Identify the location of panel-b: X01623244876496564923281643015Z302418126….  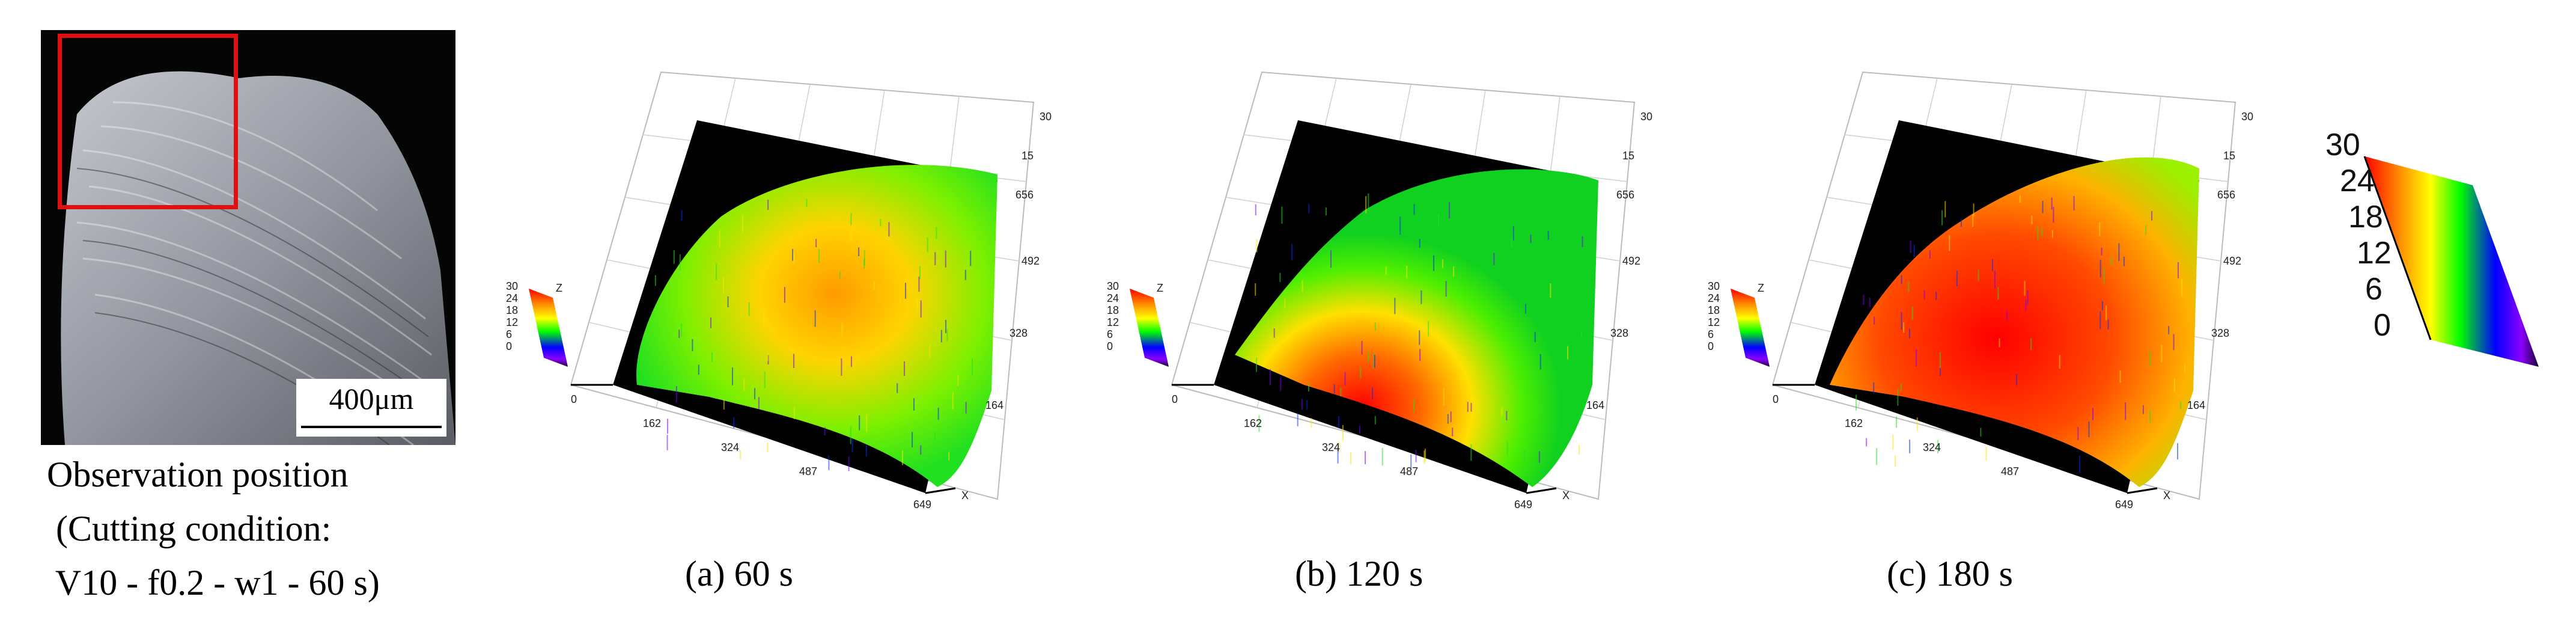
(1379, 291).